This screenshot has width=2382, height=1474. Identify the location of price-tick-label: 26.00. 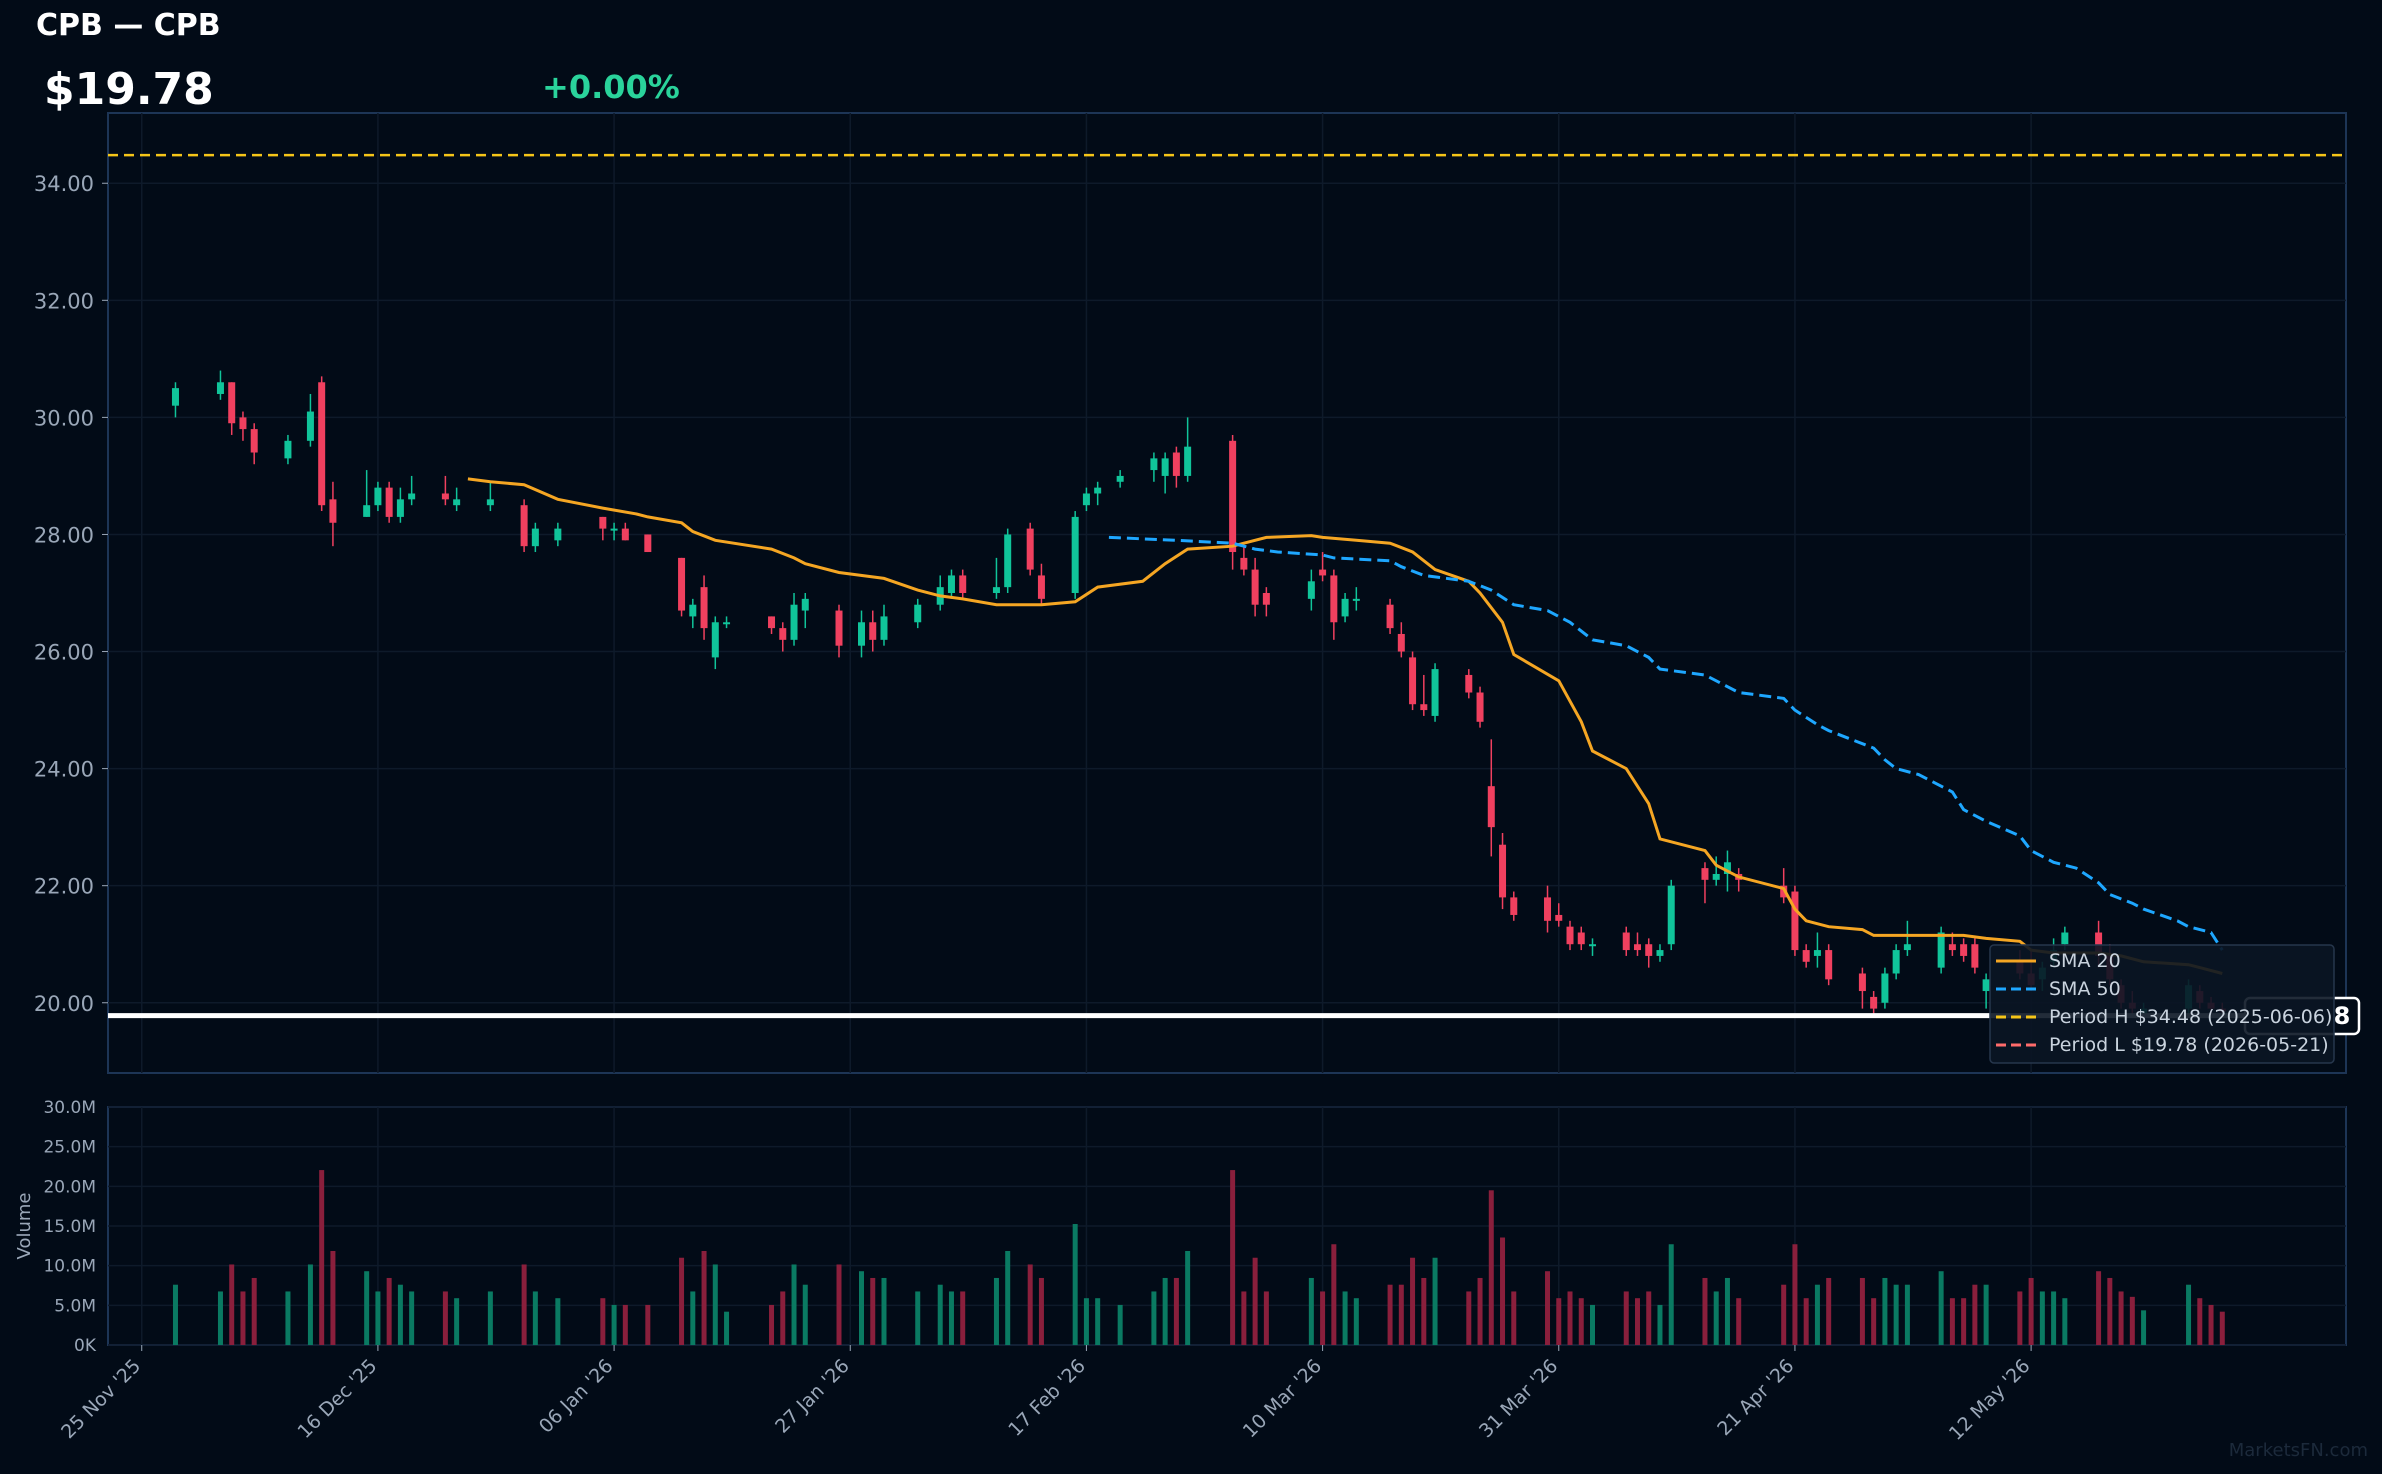
(64, 653).